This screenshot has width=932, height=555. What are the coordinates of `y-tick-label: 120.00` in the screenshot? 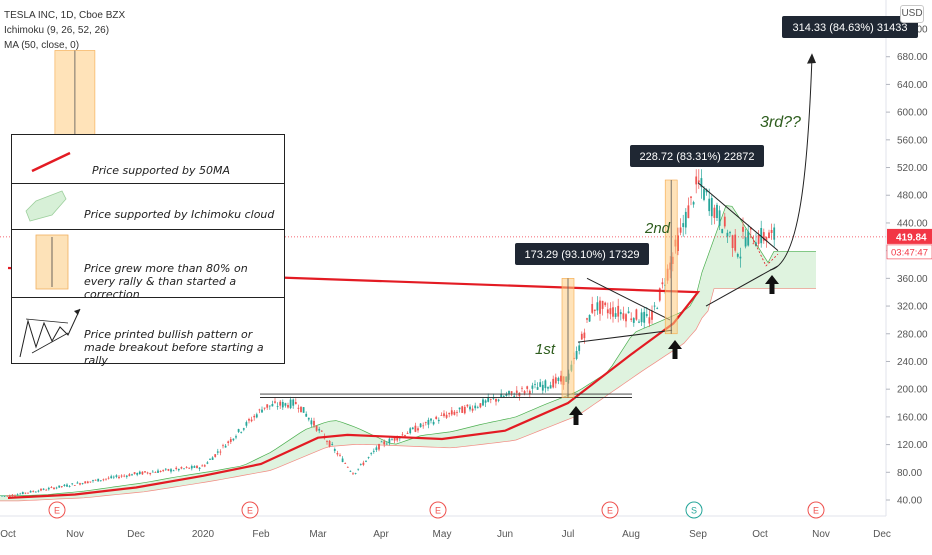 It's located at (912, 445).